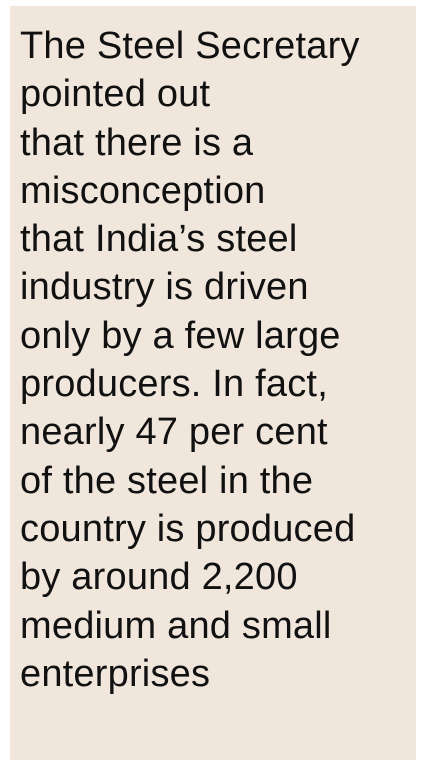  Describe the element at coordinates (164, 287) in the screenshot. I see `callout-line: industry is driven` at that location.